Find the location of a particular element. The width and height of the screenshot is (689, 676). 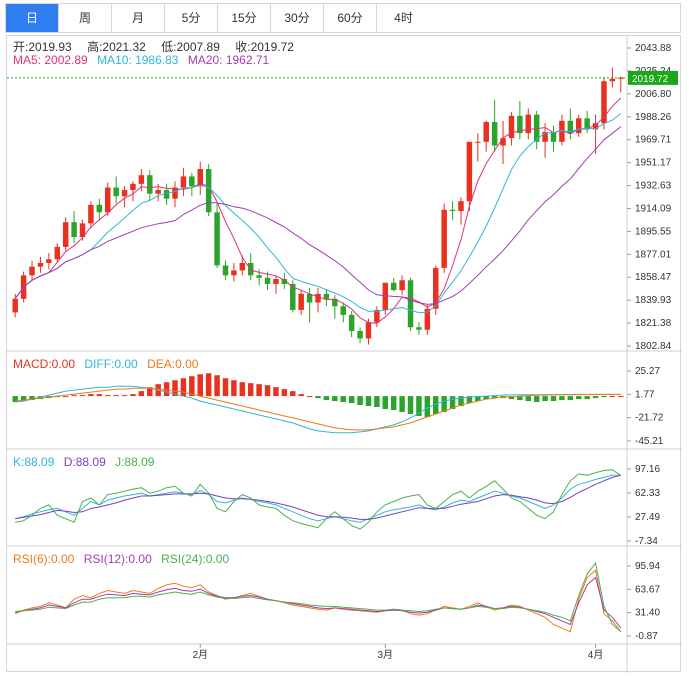

ma-legend: MA5: 2002.89 MA10: 1986.83 MA20: 1962.71 is located at coordinates (144, 60).